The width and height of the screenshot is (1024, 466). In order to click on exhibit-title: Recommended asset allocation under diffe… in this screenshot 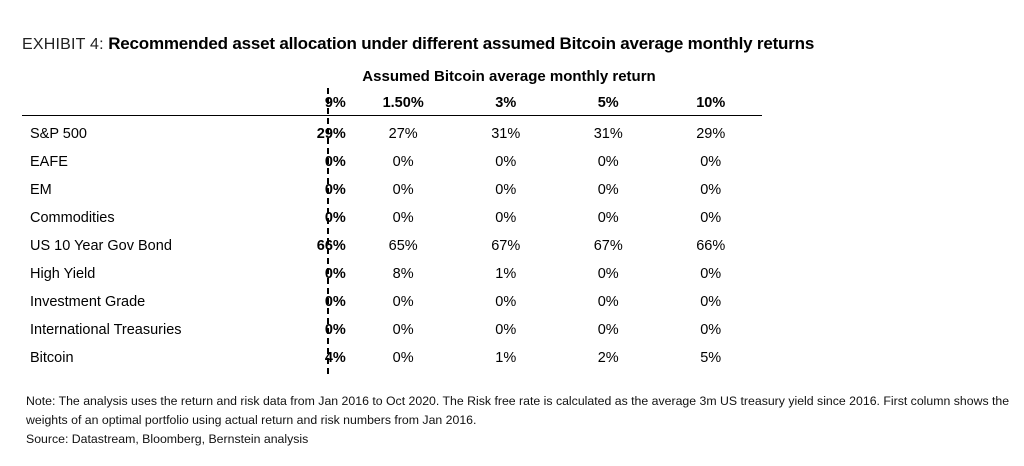, I will do `click(461, 43)`.